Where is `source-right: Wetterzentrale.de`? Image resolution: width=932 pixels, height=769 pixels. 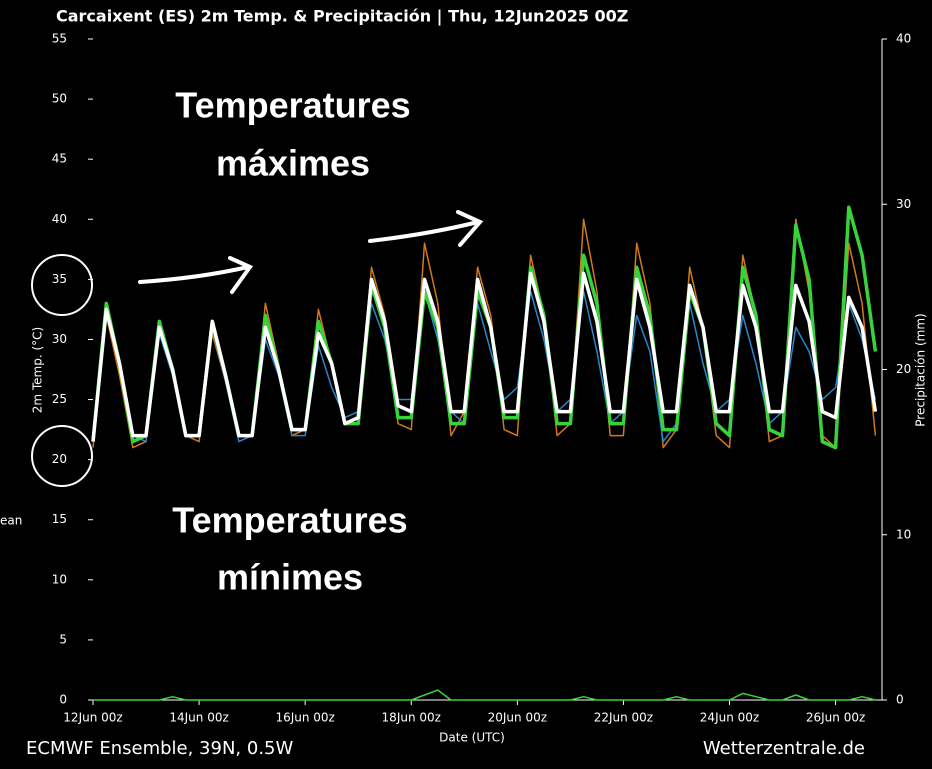 source-right: Wetterzentrale.de is located at coordinates (784, 748).